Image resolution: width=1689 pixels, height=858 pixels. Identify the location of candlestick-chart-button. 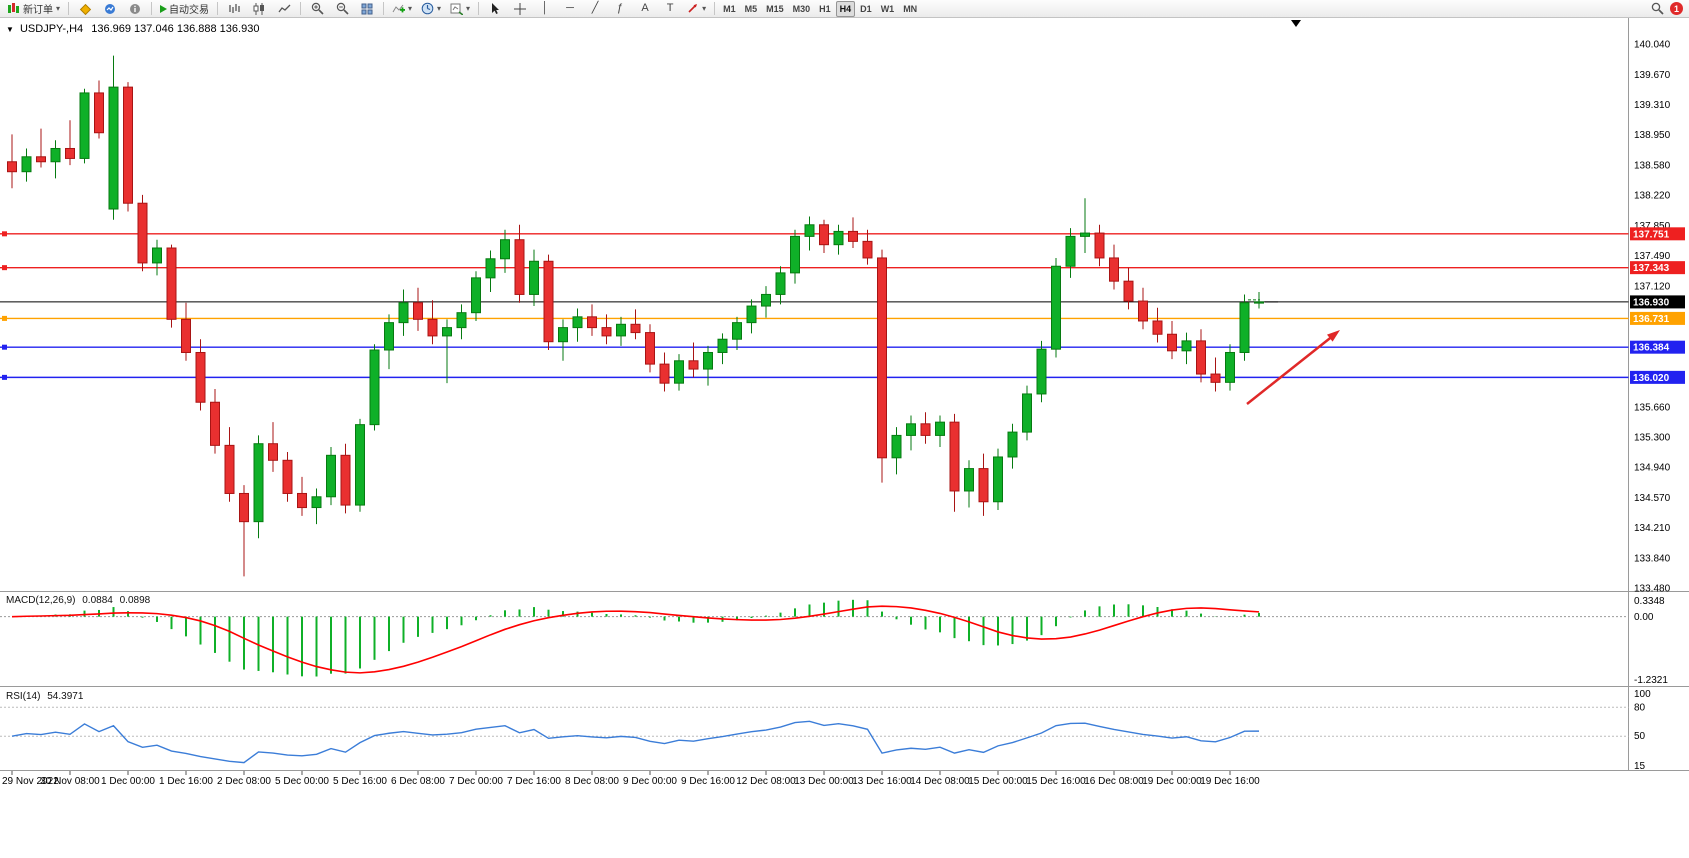
(259, 9).